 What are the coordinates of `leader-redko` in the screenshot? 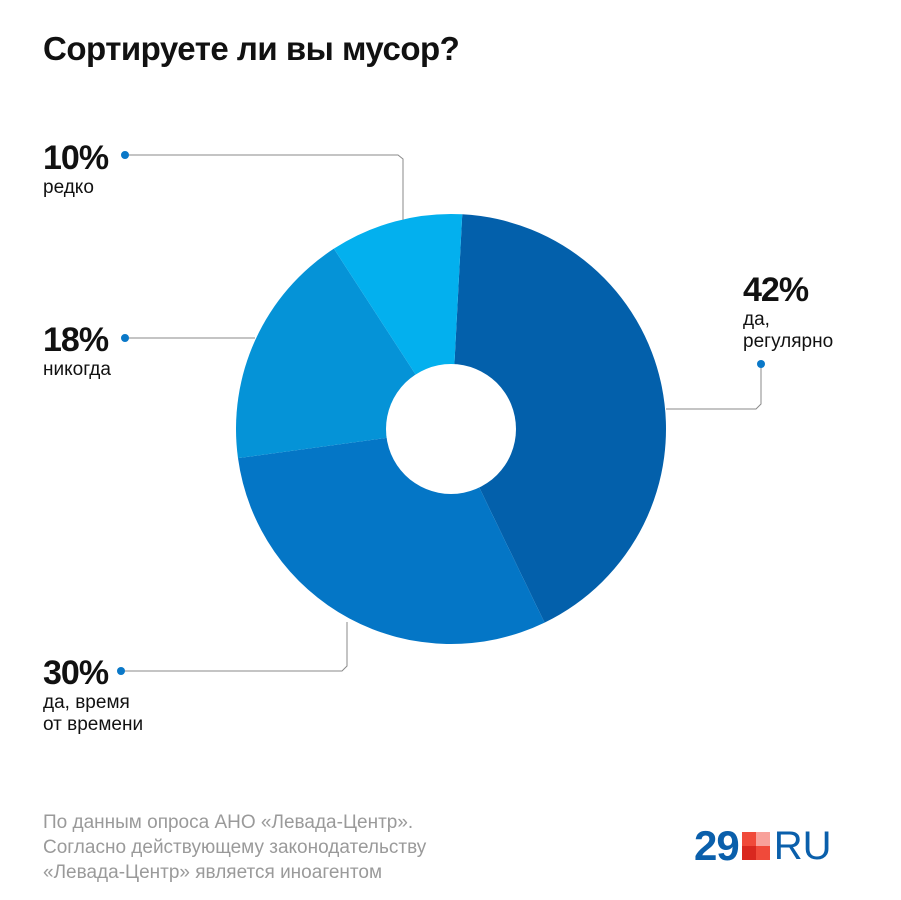 It's located at (264, 187).